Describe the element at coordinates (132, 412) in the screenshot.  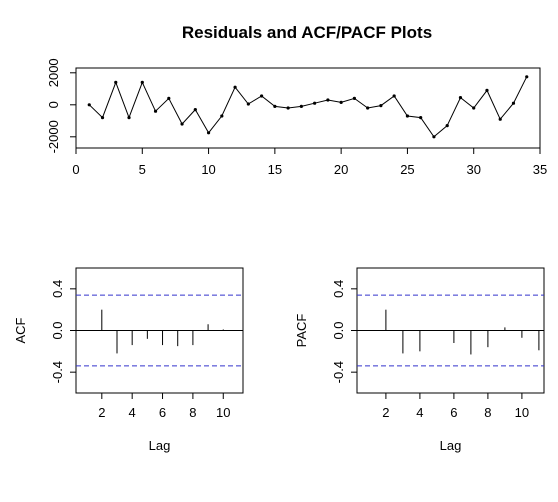
I see `acf-x-tick-label: 4` at that location.